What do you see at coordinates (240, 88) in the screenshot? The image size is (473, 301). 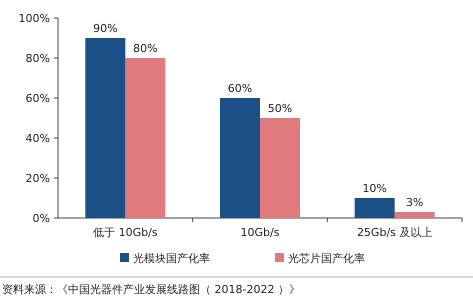 I see `data-label: 60%` at bounding box center [240, 88].